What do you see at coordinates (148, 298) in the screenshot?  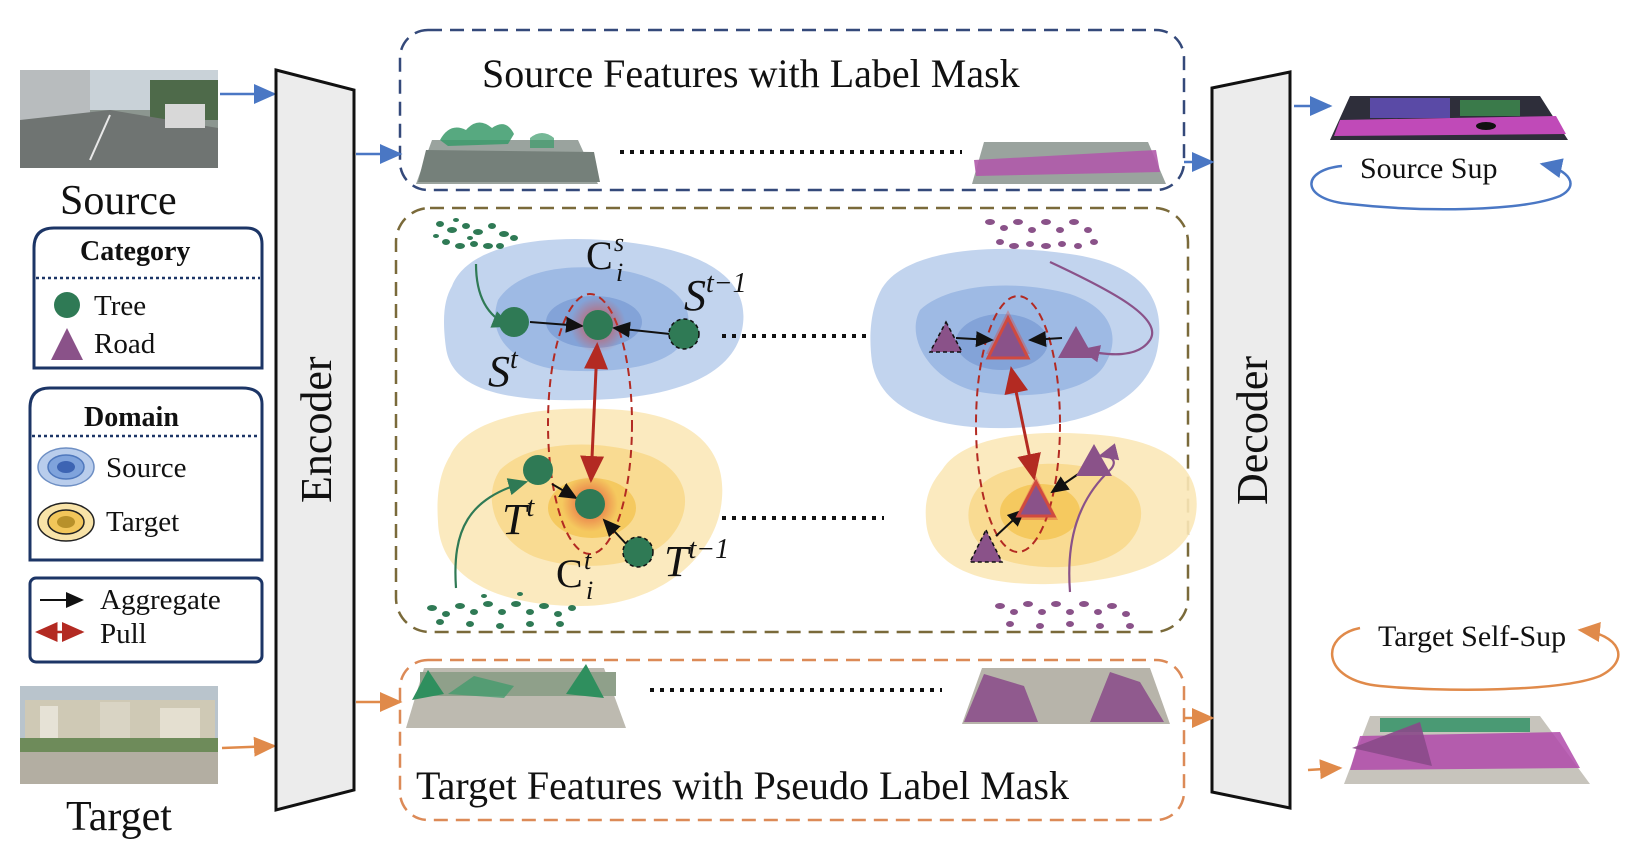 I see `category-legend-box` at bounding box center [148, 298].